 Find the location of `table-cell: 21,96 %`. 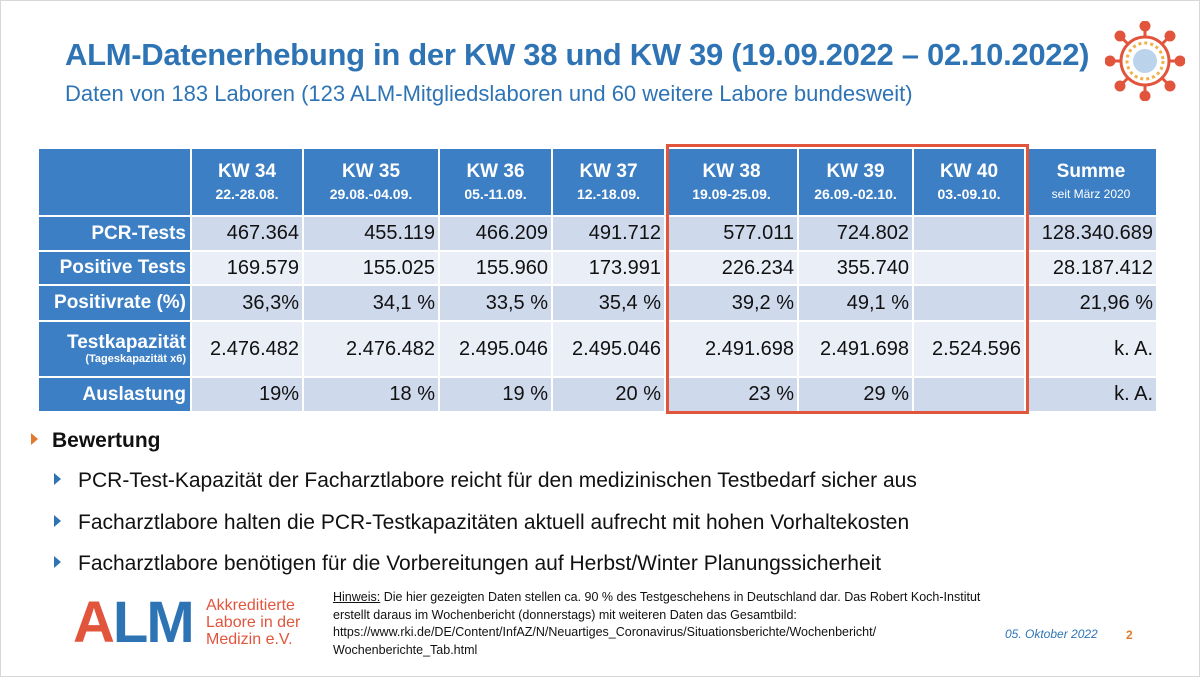

table-cell: 21,96 % is located at coordinates (1091, 303).